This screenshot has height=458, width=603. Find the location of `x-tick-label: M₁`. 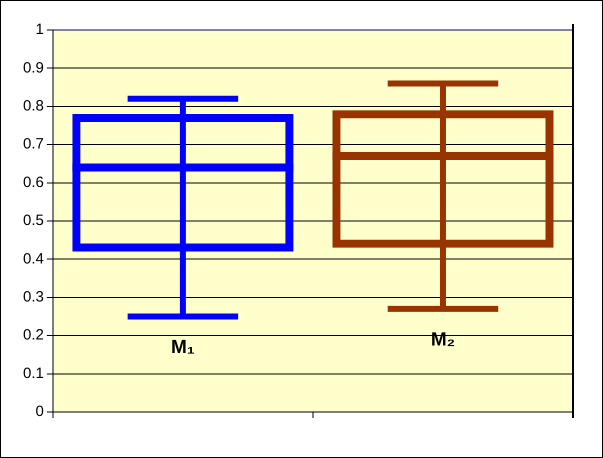

x-tick-label: M₁ is located at coordinates (183, 347).